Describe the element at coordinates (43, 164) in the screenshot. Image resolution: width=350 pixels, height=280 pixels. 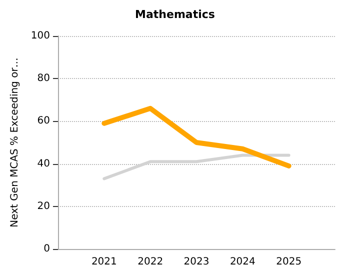
I see `y-tick-label: 40` at that location.